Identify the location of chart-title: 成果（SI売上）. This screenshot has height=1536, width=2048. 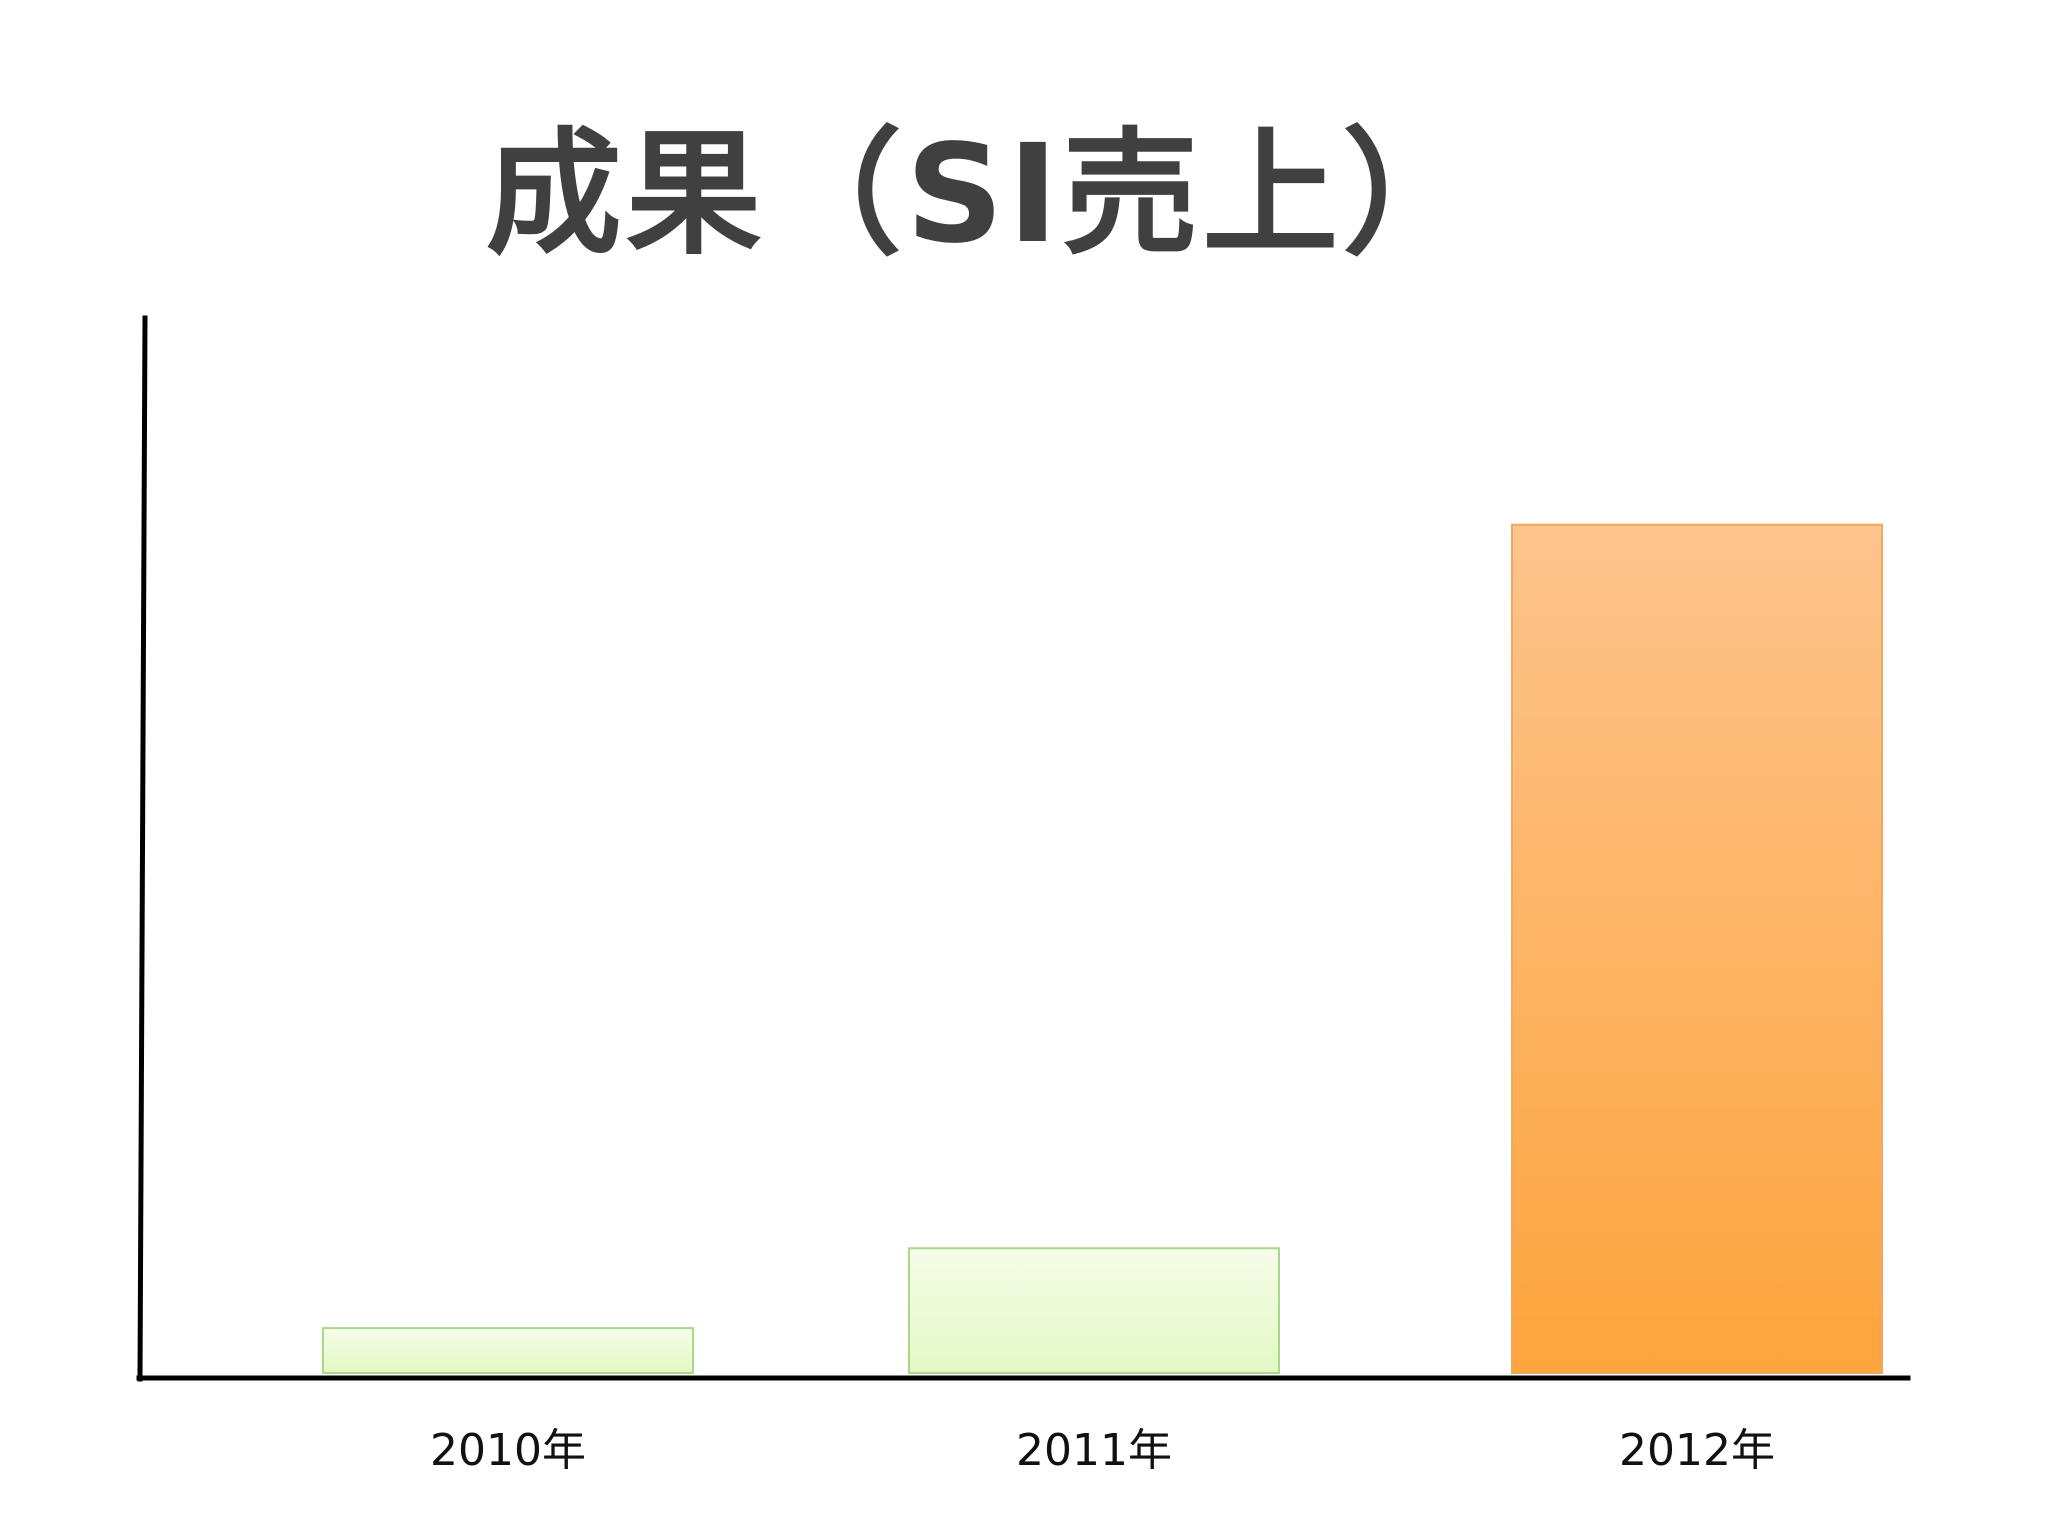
(984, 195).